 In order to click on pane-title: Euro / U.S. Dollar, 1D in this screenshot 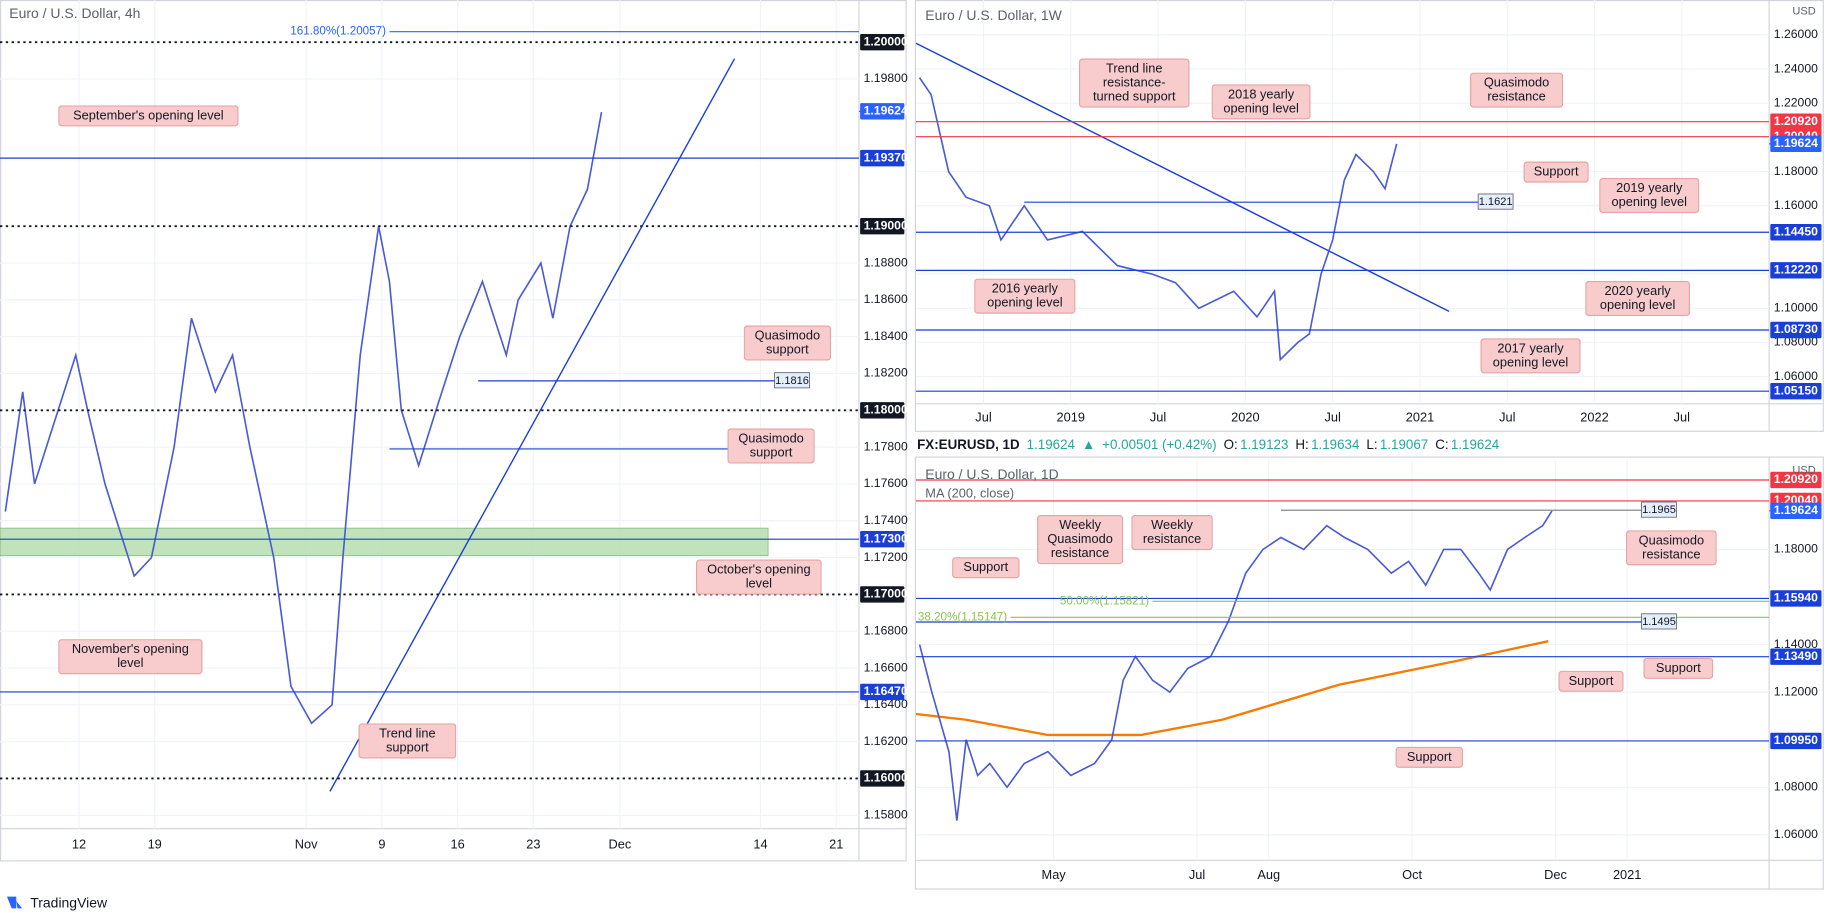, I will do `click(991, 474)`.